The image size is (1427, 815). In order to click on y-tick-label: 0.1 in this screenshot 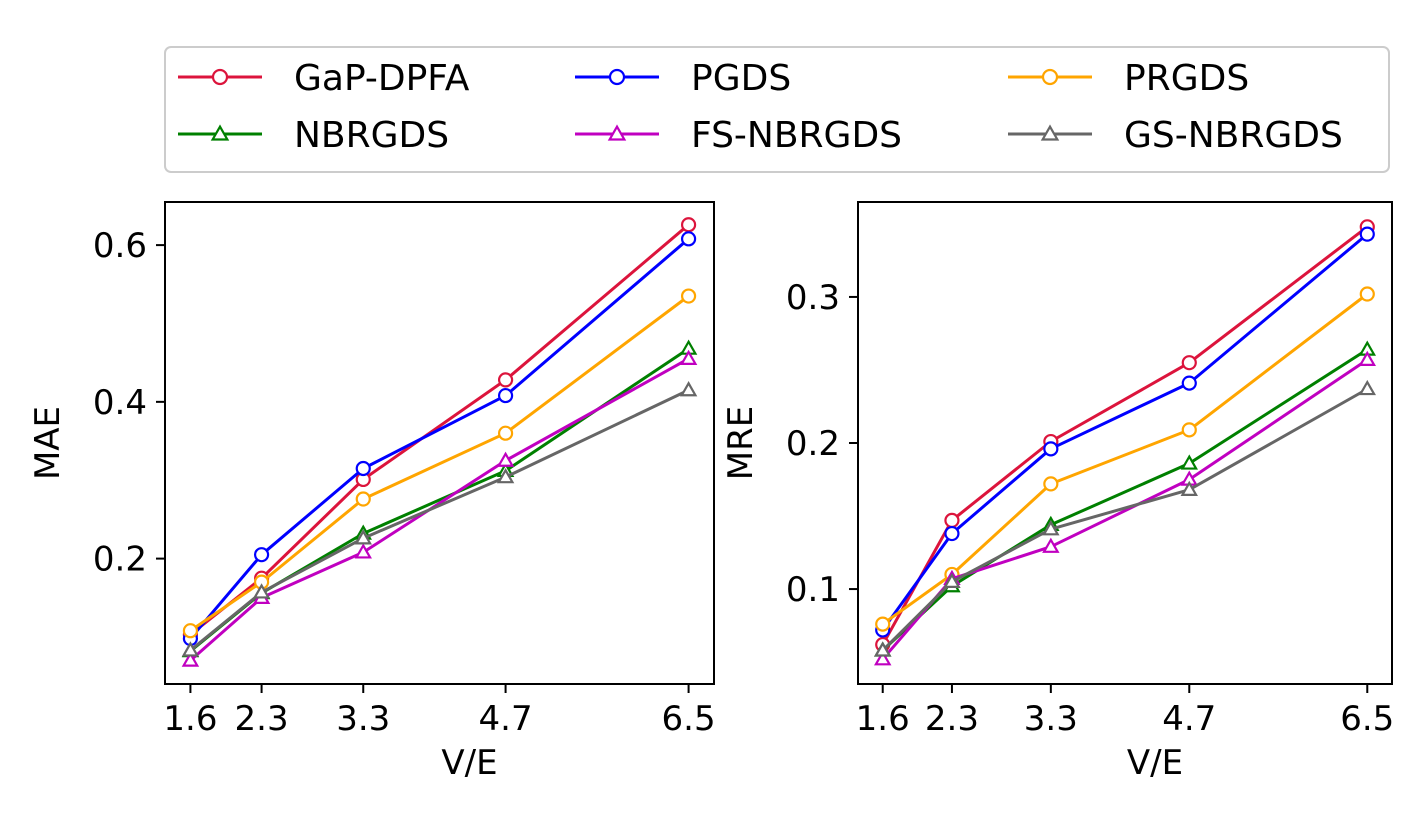, I will do `click(813, 590)`.